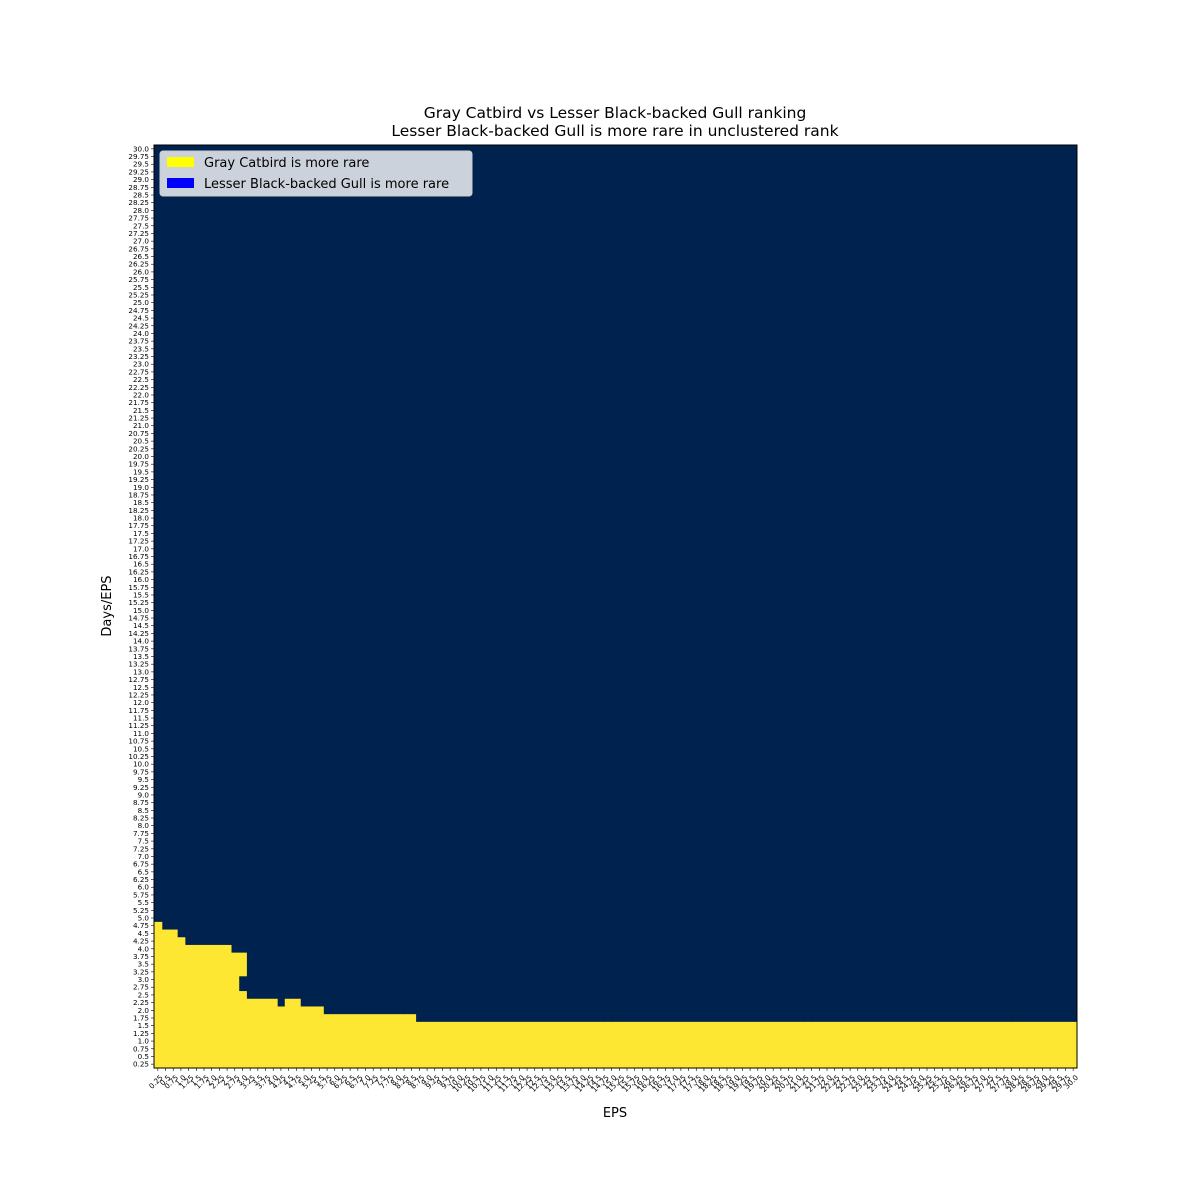 This screenshot has height=1200, width=1200. Describe the element at coordinates (141, 894) in the screenshot. I see `y-tick-label: 5.75` at that location.